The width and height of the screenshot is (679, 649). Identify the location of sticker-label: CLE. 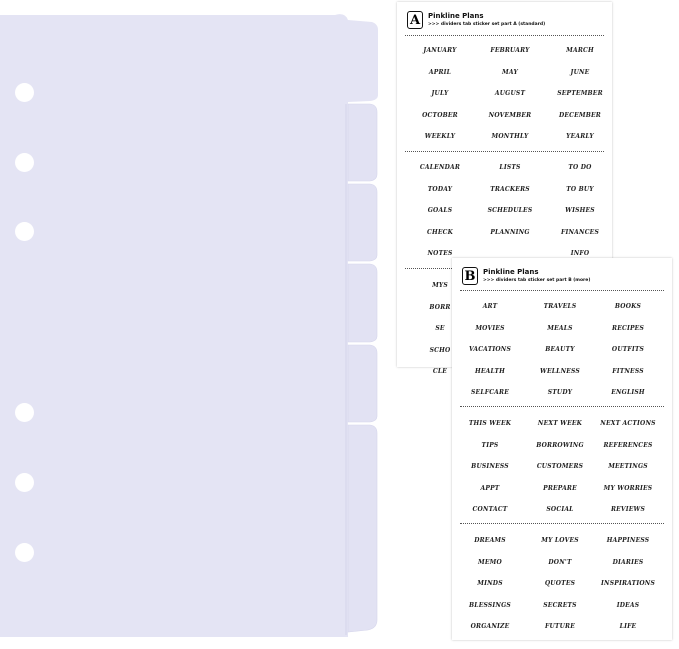
(440, 371).